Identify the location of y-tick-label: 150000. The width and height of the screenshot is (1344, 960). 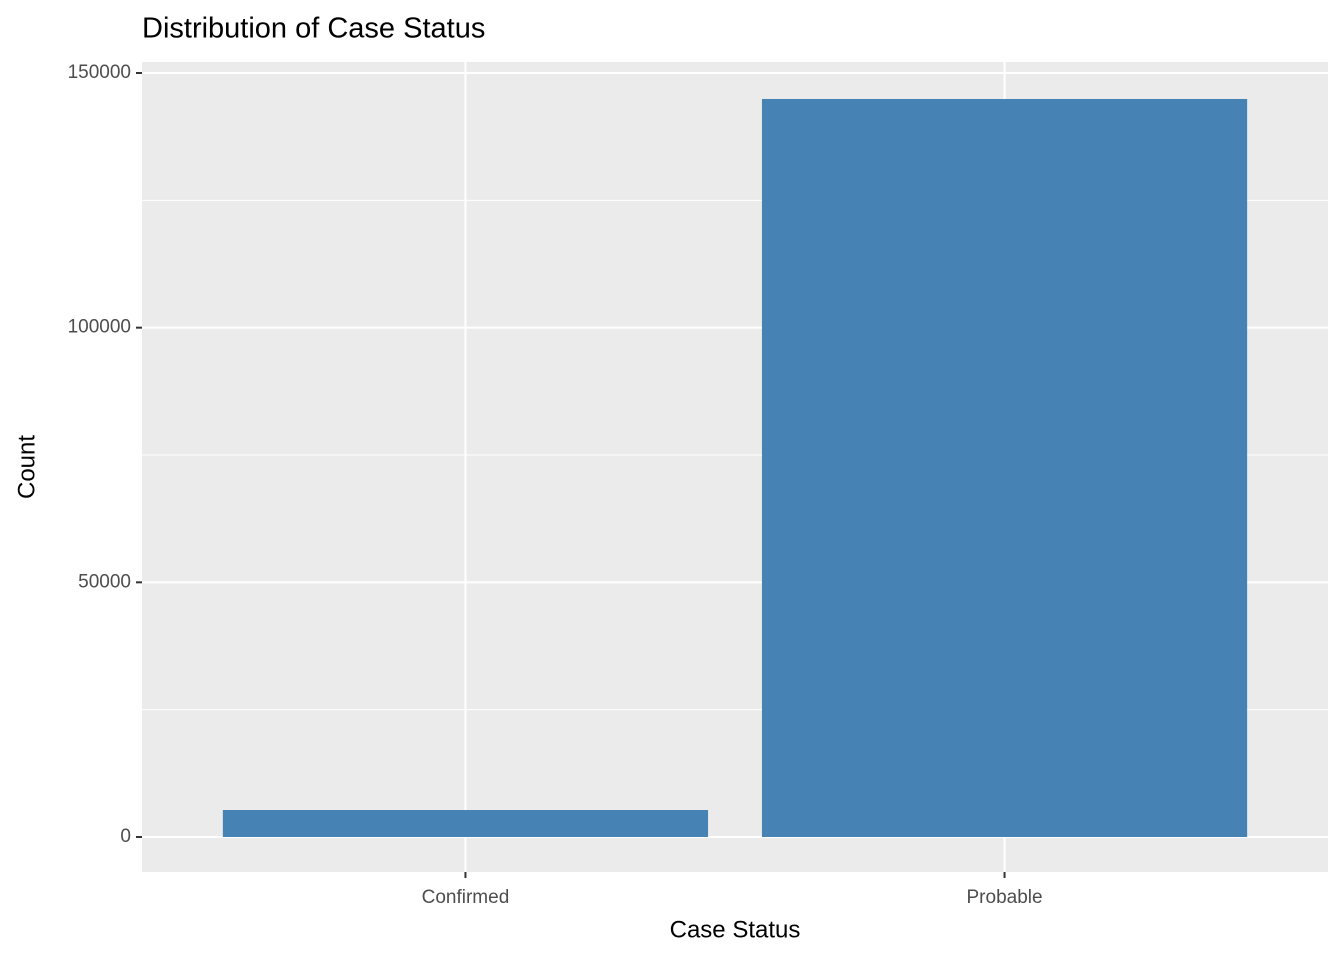
(99, 72).